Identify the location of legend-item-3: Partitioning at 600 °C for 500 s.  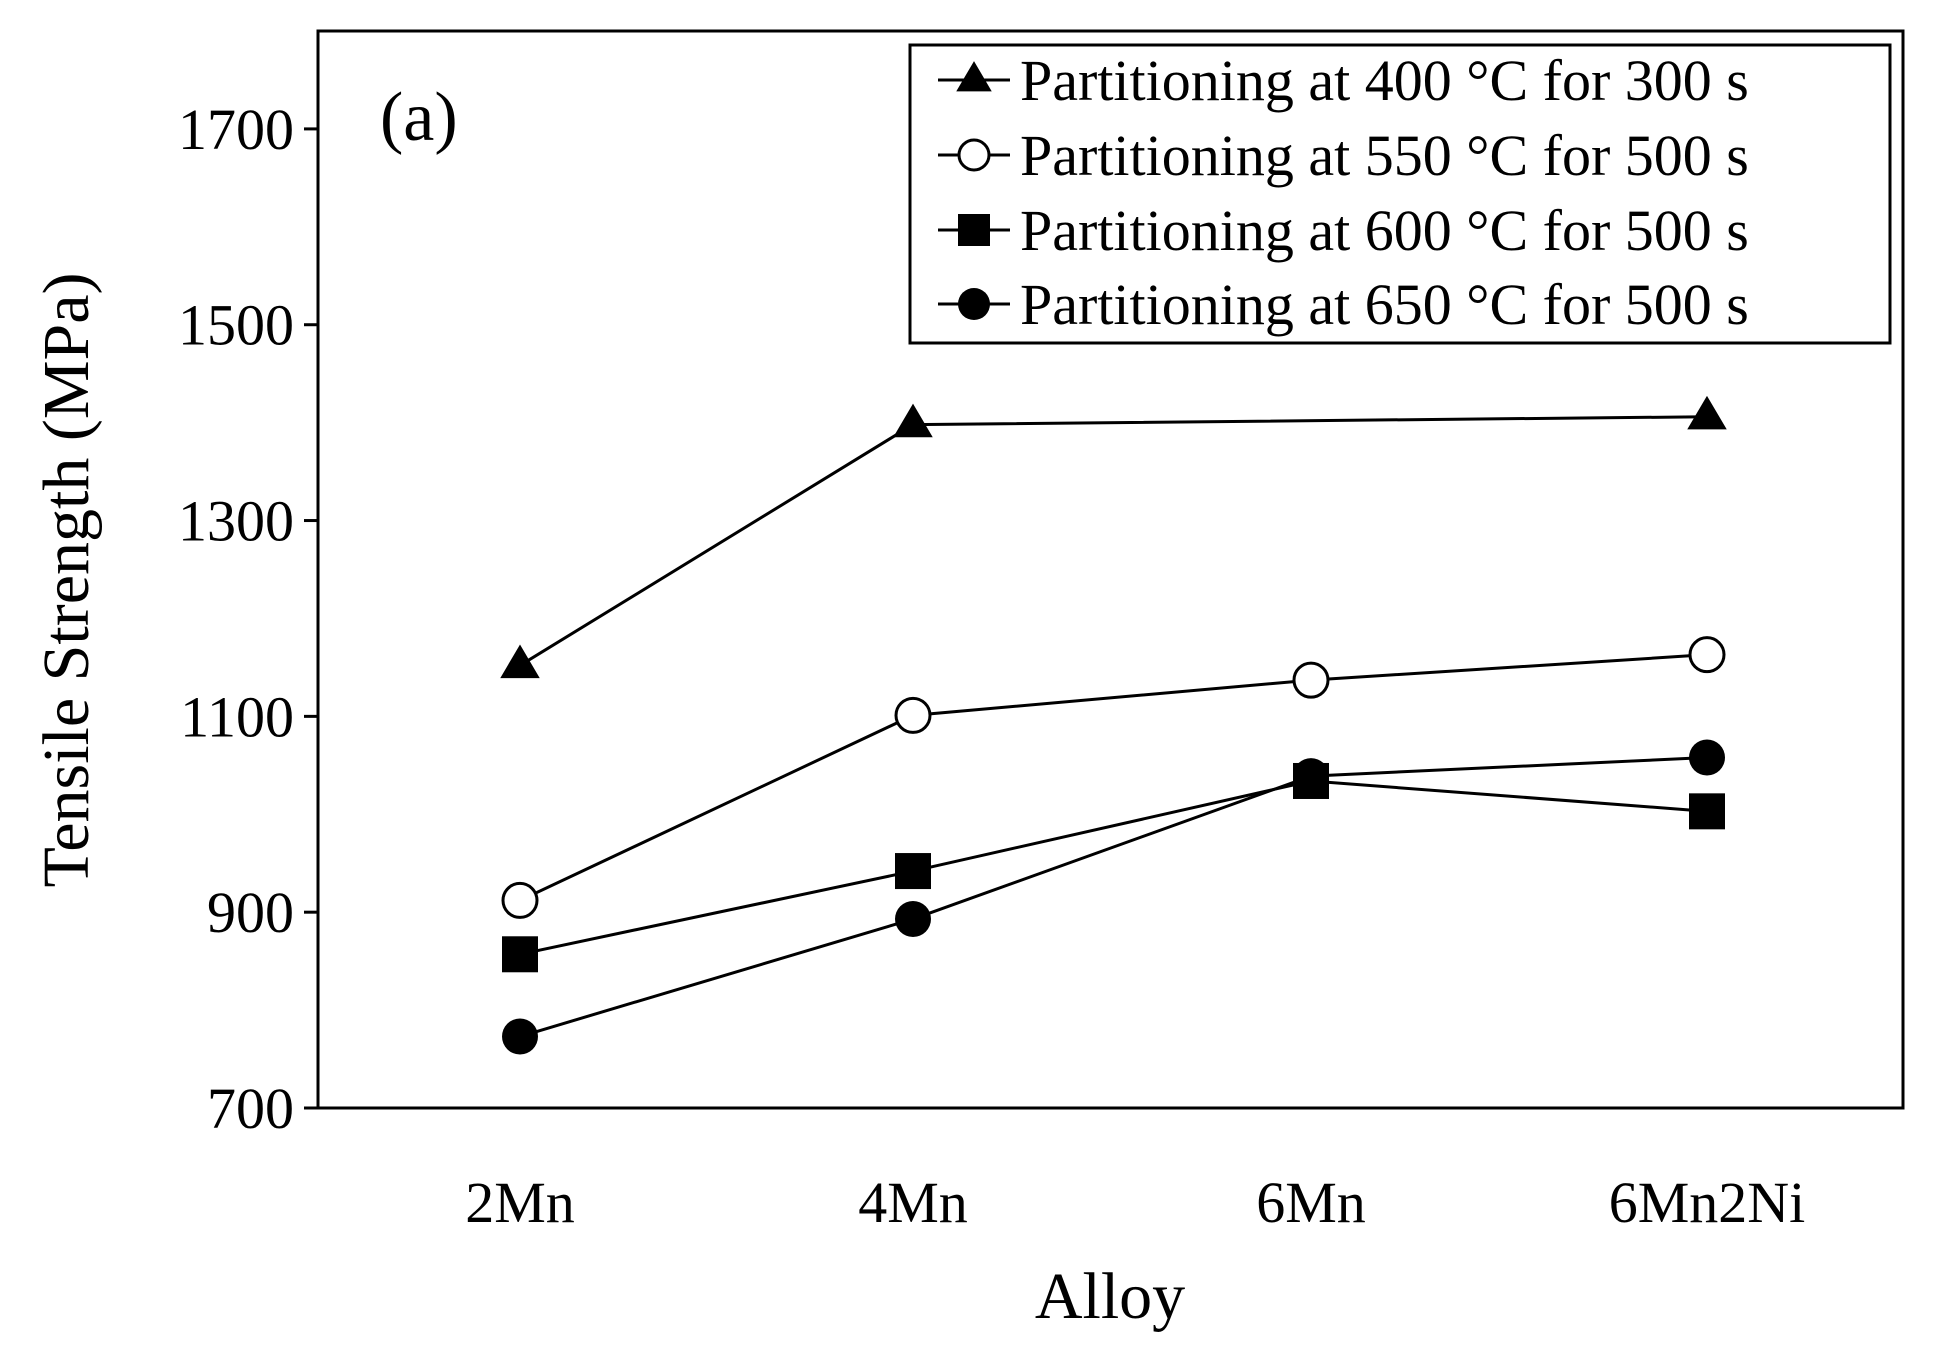
(1343, 230).